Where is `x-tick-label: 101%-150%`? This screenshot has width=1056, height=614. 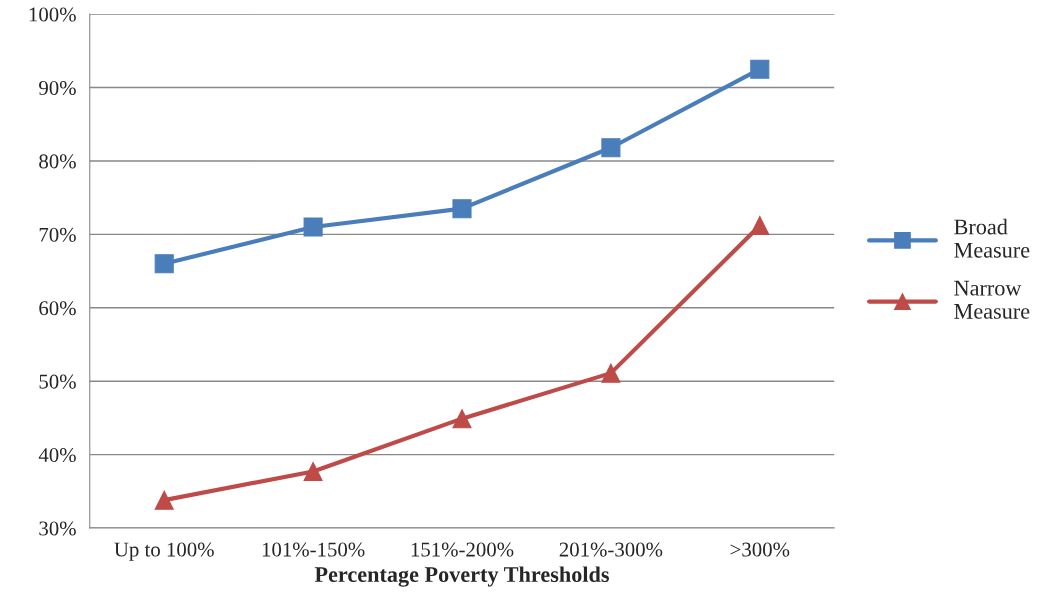 x-tick-label: 101%-150% is located at coordinates (313, 549).